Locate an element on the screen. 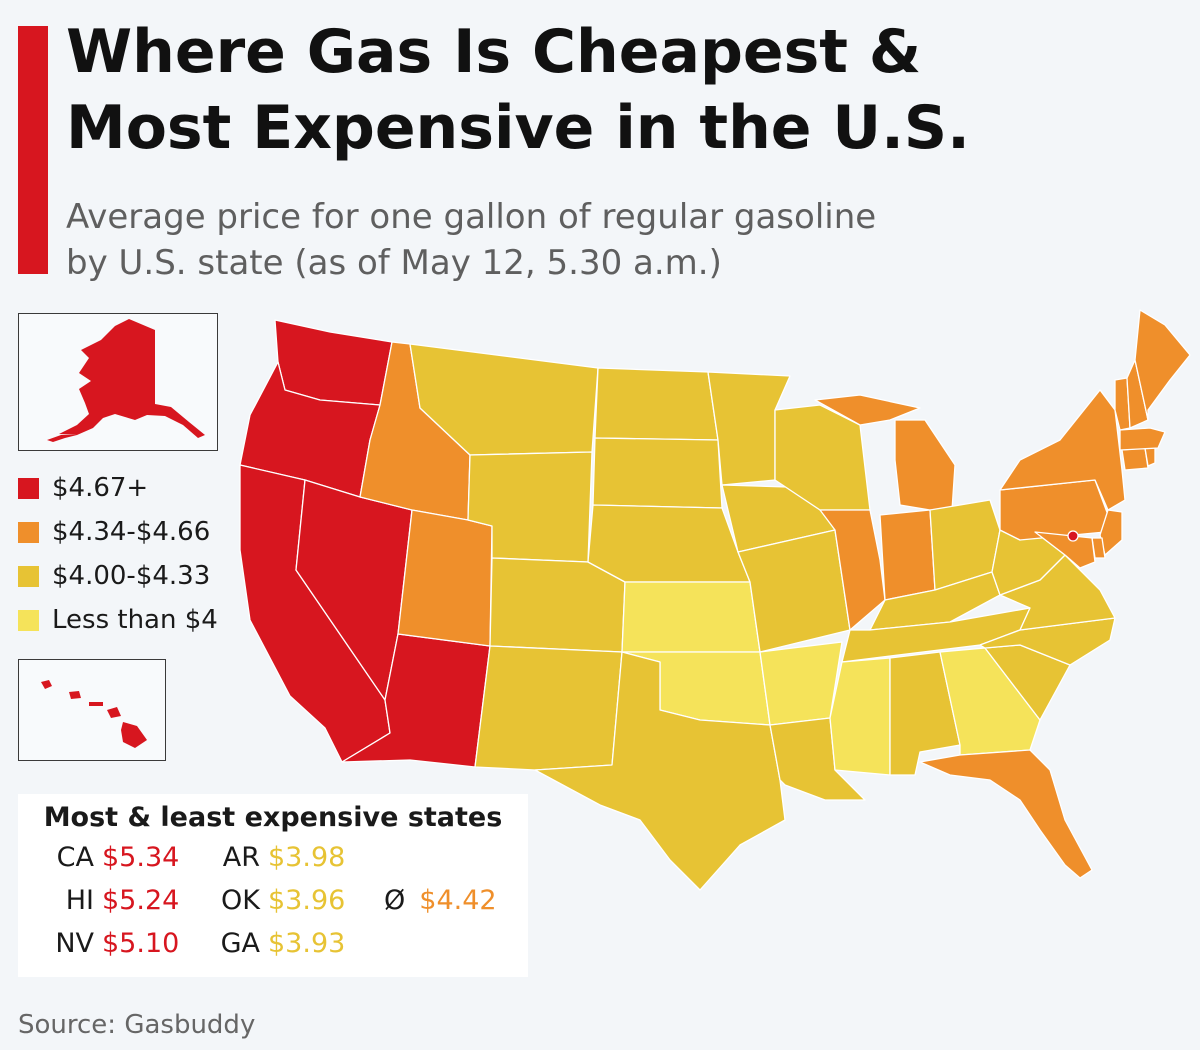  state-ME is located at coordinates (1162, 365).